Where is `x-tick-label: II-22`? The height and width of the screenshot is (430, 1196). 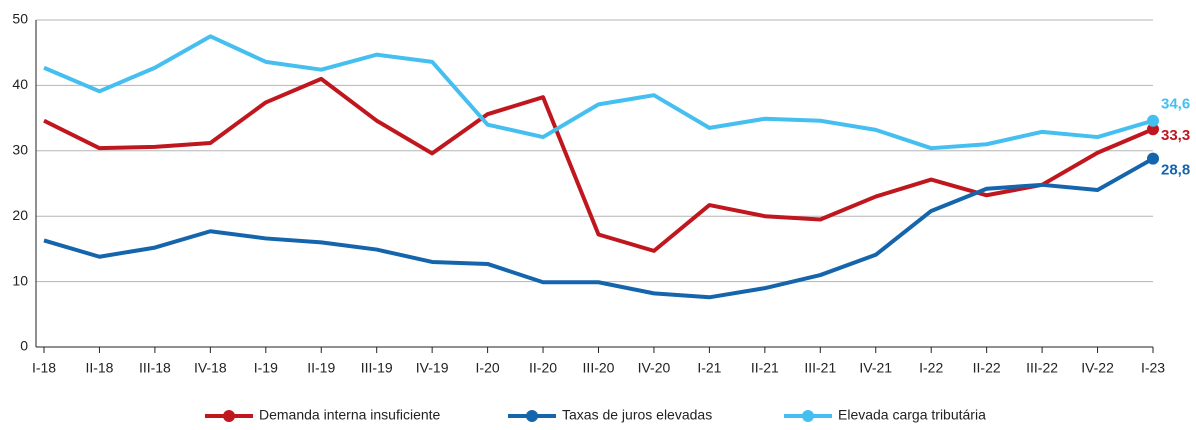 x-tick-label: II-22 is located at coordinates (987, 368).